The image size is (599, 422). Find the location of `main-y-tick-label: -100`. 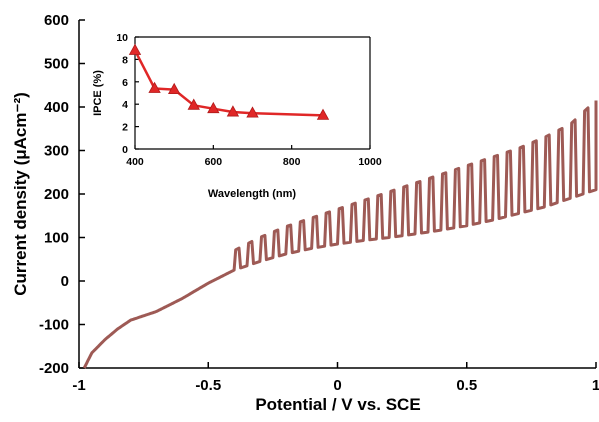

main-y-tick-label: -100 is located at coordinates (54, 325).